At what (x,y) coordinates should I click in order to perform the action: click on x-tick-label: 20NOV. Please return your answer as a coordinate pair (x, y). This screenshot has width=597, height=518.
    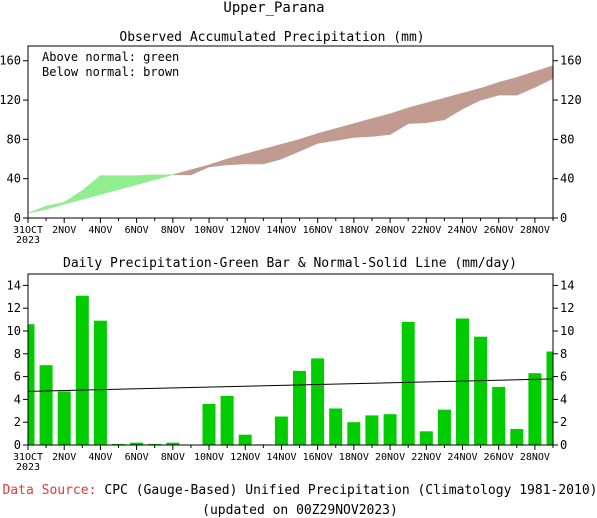
    Looking at the image, I should click on (390, 230).